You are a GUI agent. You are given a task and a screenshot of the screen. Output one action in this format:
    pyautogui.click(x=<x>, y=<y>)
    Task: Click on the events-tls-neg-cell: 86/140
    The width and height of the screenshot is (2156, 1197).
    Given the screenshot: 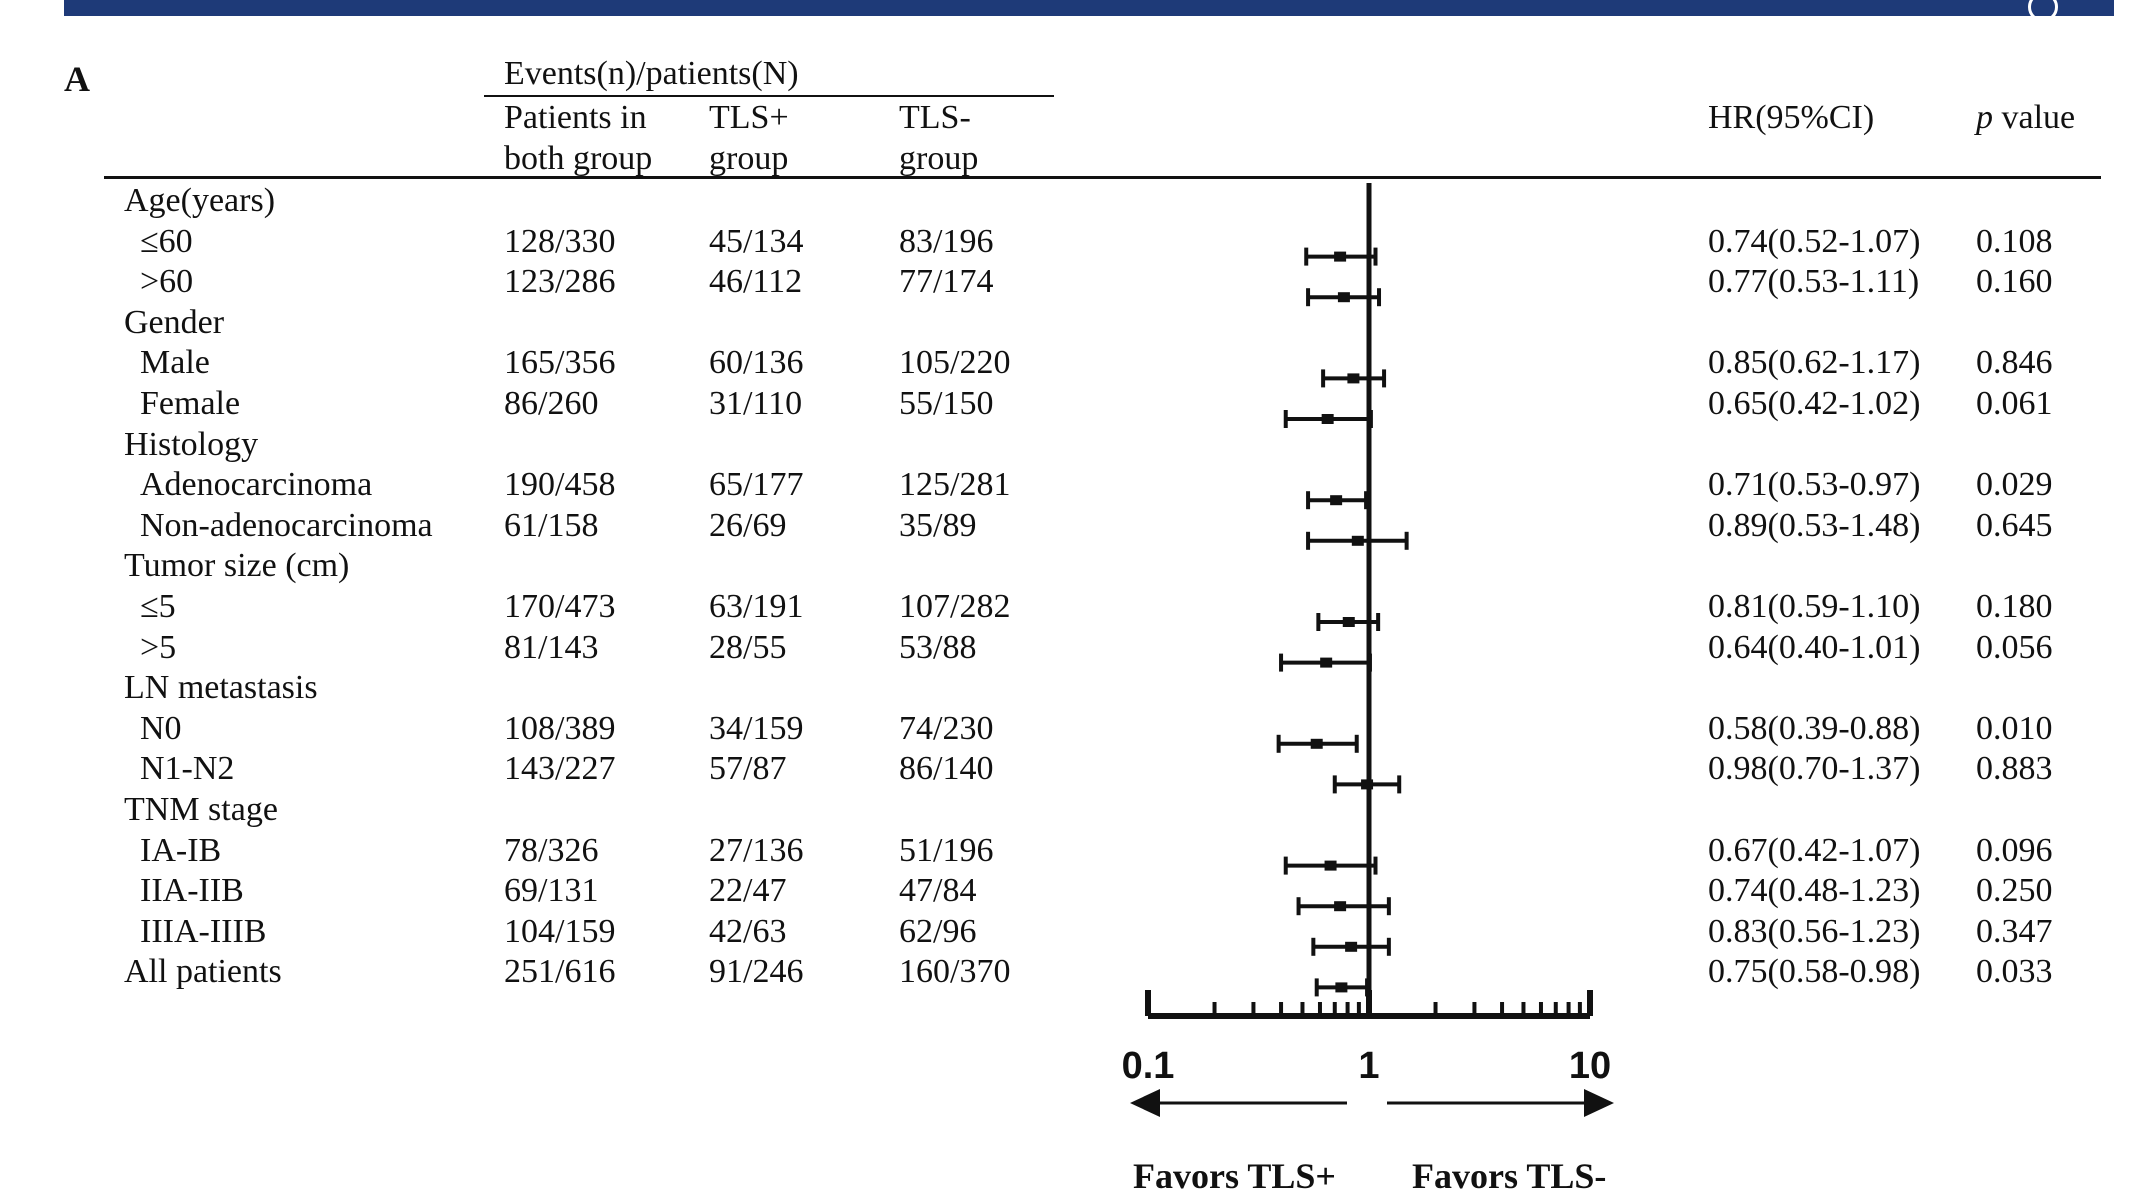 What is the action you would take?
    pyautogui.click(x=946, y=769)
    